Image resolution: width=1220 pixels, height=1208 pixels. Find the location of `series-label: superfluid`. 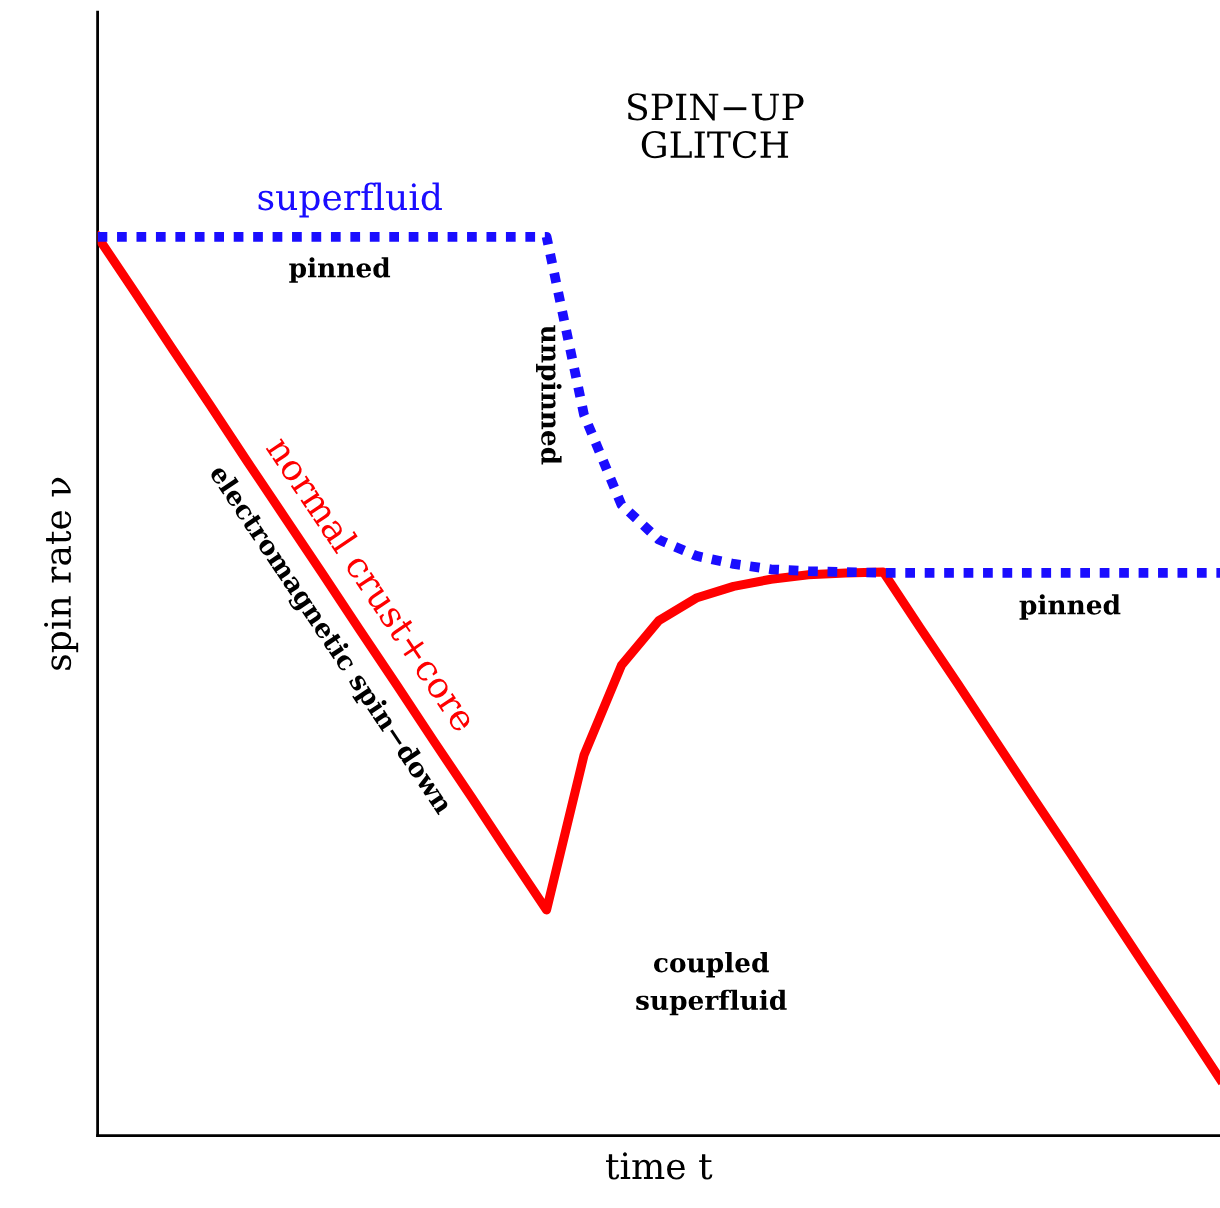

series-label: superfluid is located at coordinates (350, 200).